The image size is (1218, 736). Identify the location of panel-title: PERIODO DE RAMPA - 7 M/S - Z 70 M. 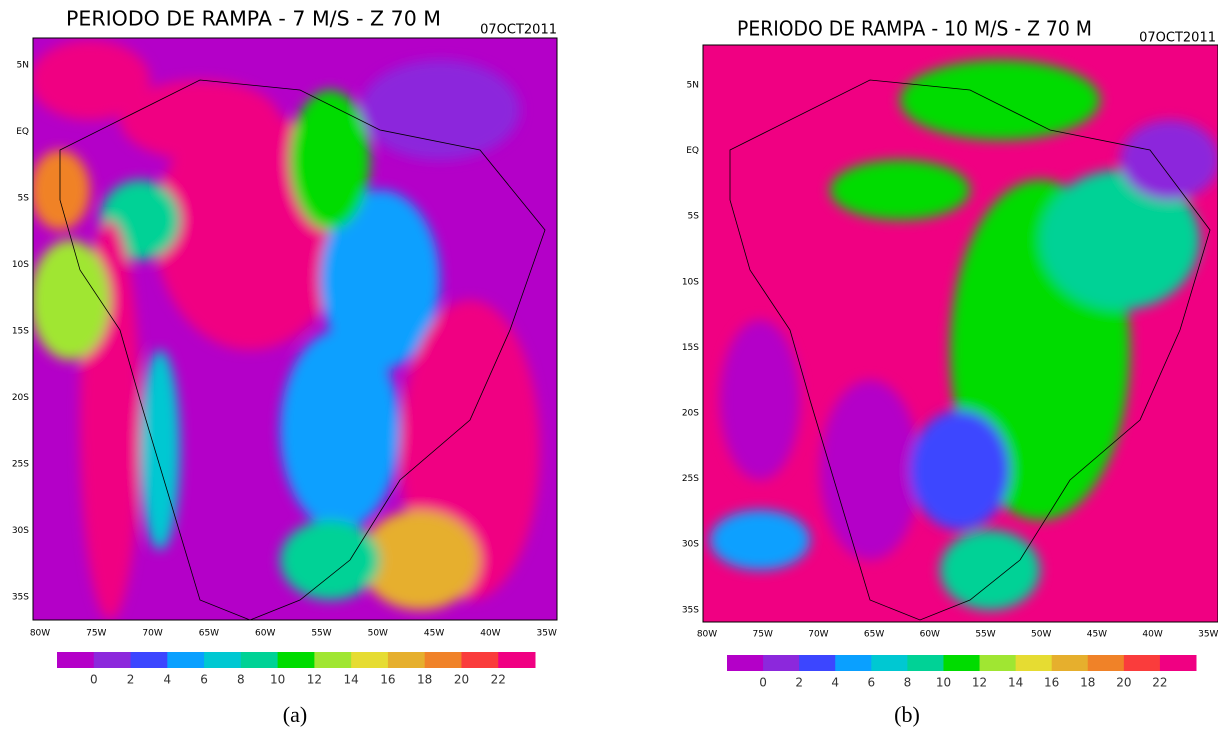
(253, 19).